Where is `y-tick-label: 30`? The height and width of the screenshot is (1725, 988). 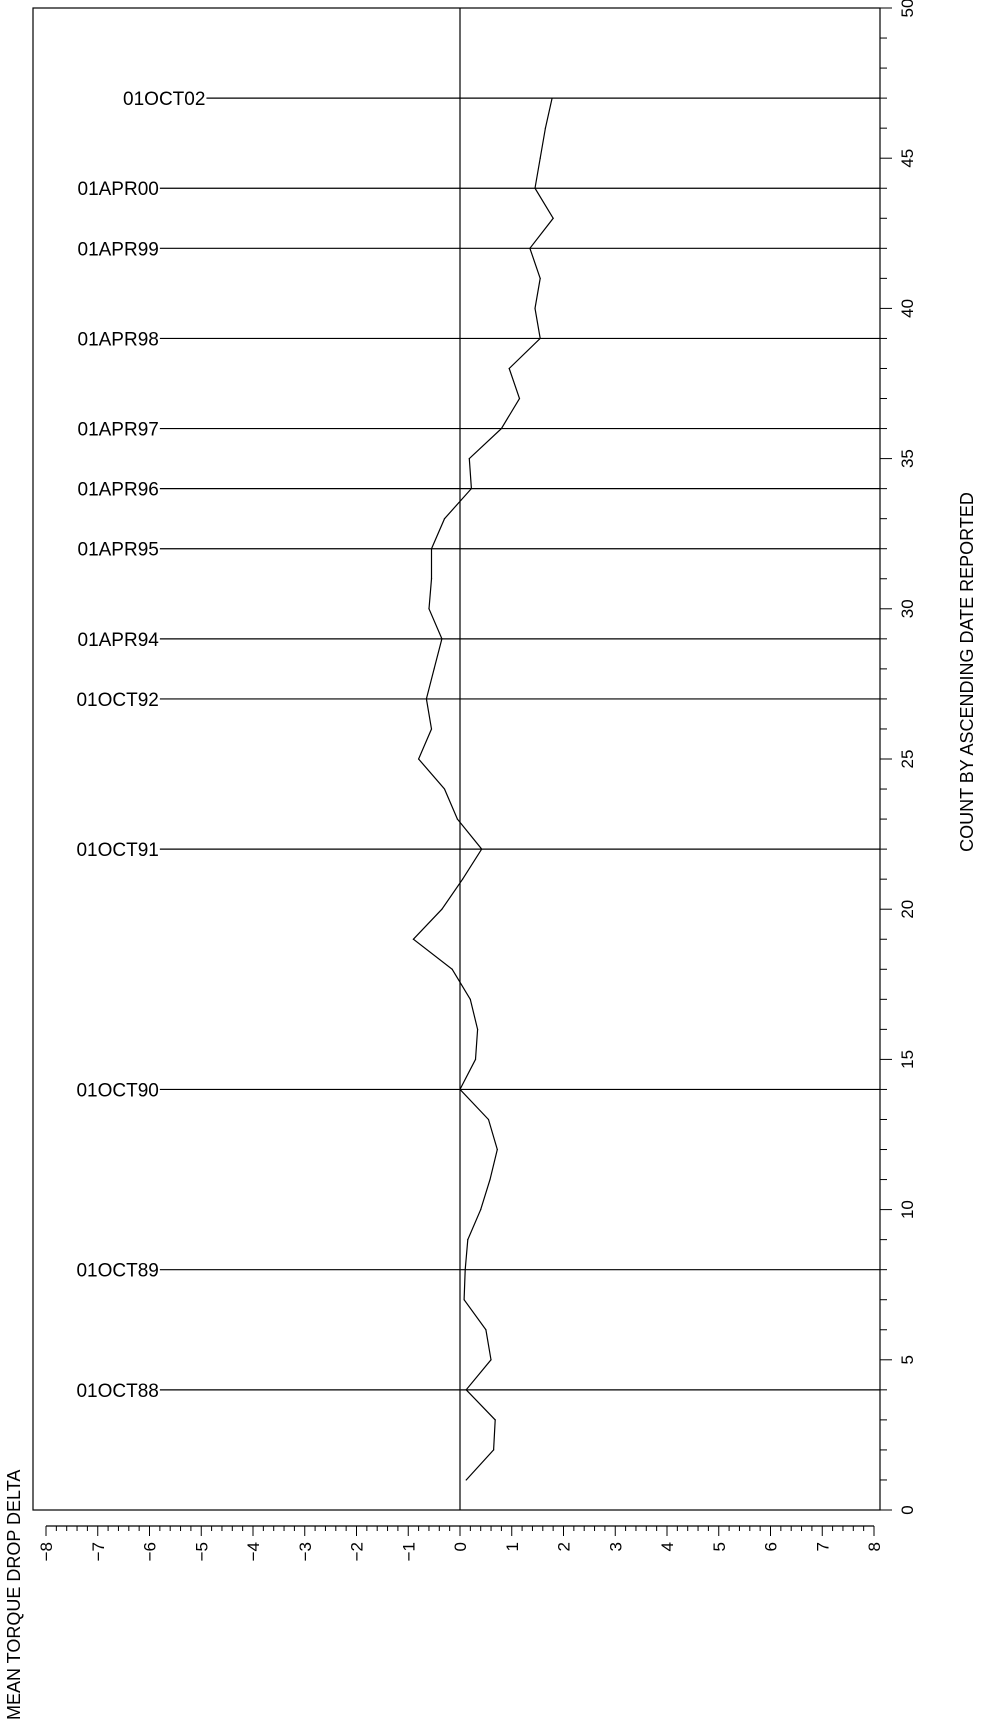 y-tick-label: 30 is located at coordinates (907, 608).